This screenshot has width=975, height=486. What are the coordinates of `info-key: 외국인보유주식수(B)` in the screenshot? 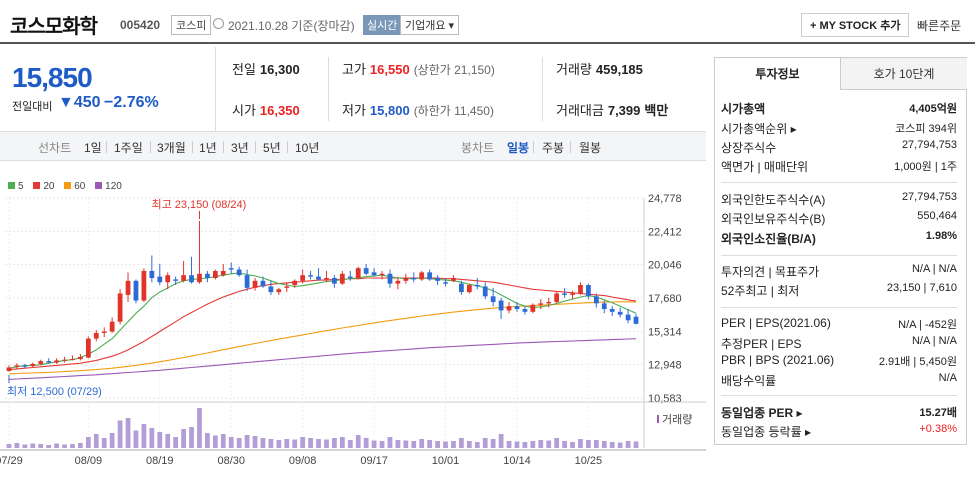 It's located at (773, 219).